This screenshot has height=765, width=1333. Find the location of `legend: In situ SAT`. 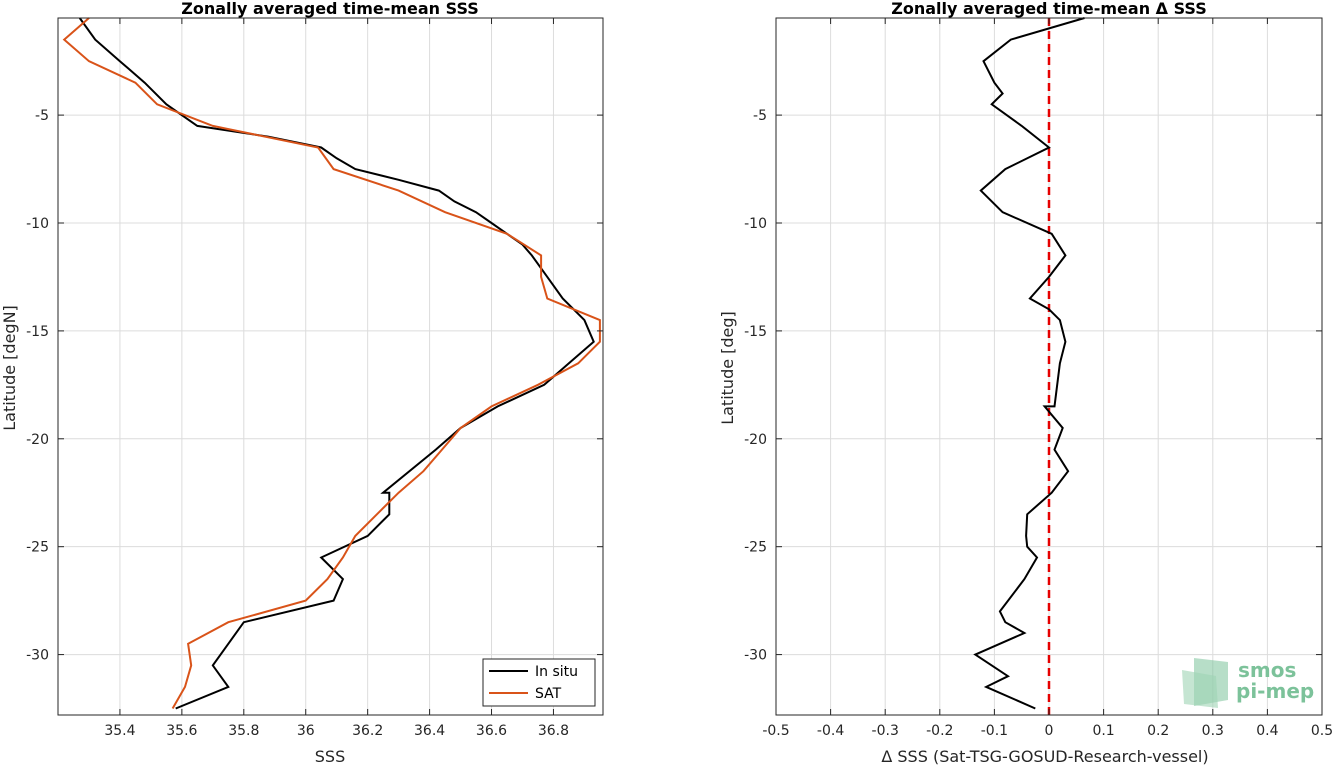

legend: In situ SAT is located at coordinates (539, 682).